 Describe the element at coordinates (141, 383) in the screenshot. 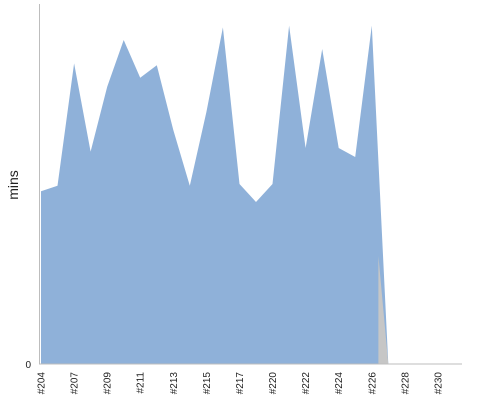

I see `x-tick-label: #211` at that location.